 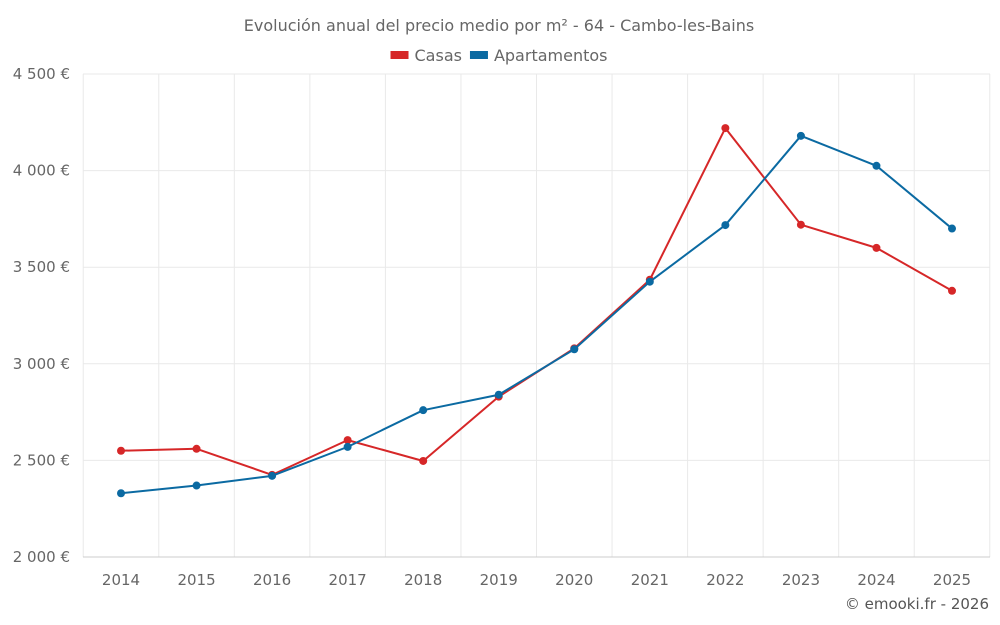 I want to click on x-tick-label: 2024, so click(x=876, y=580).